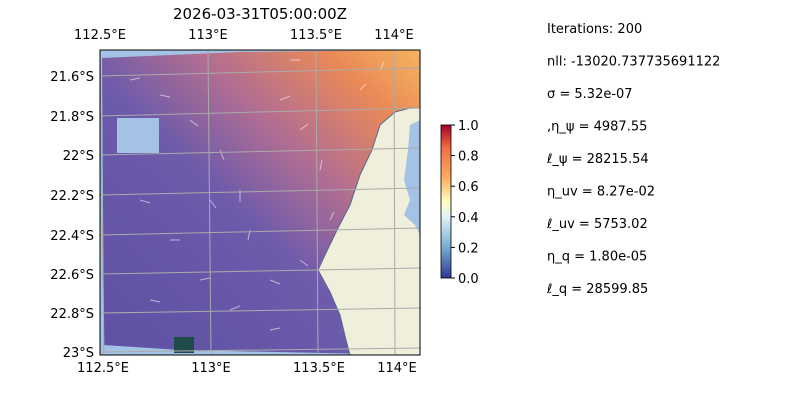  Describe the element at coordinates (103, 368) in the screenshot. I see `x-label-bottom: 112.5°E` at that location.